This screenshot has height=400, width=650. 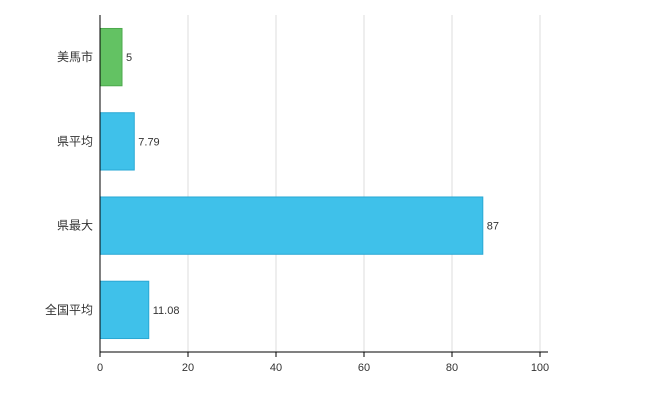 What do you see at coordinates (75, 141) in the screenshot?
I see `category-label: 県平均` at bounding box center [75, 141].